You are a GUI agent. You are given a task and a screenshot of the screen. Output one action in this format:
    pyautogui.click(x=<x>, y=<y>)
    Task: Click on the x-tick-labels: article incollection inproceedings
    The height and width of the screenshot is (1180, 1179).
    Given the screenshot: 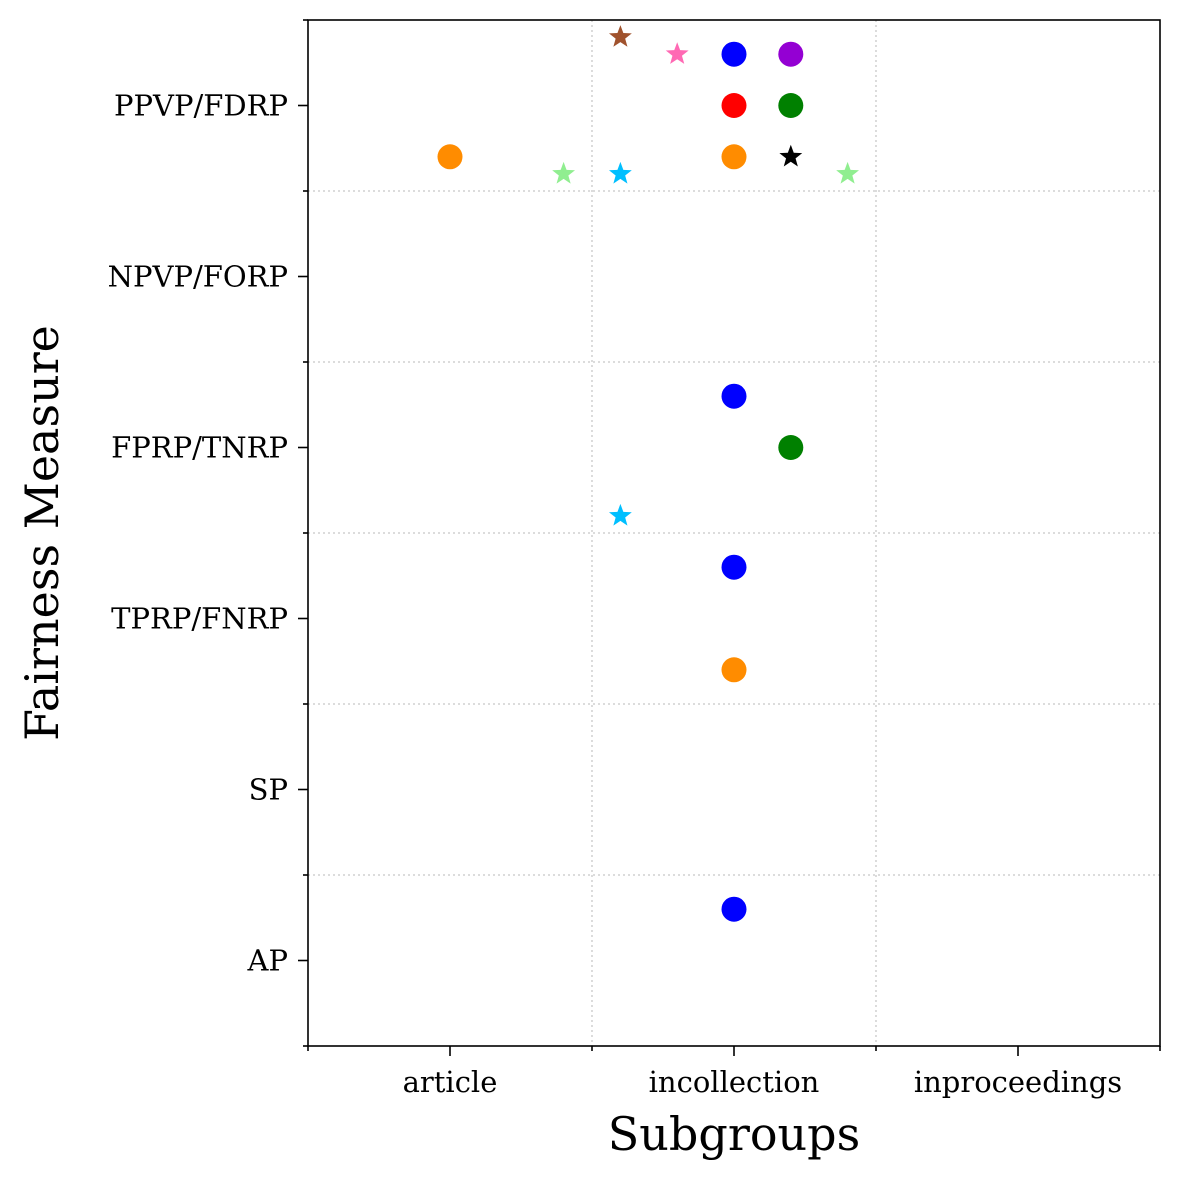 What is the action you would take?
    pyautogui.click(x=763, y=1082)
    